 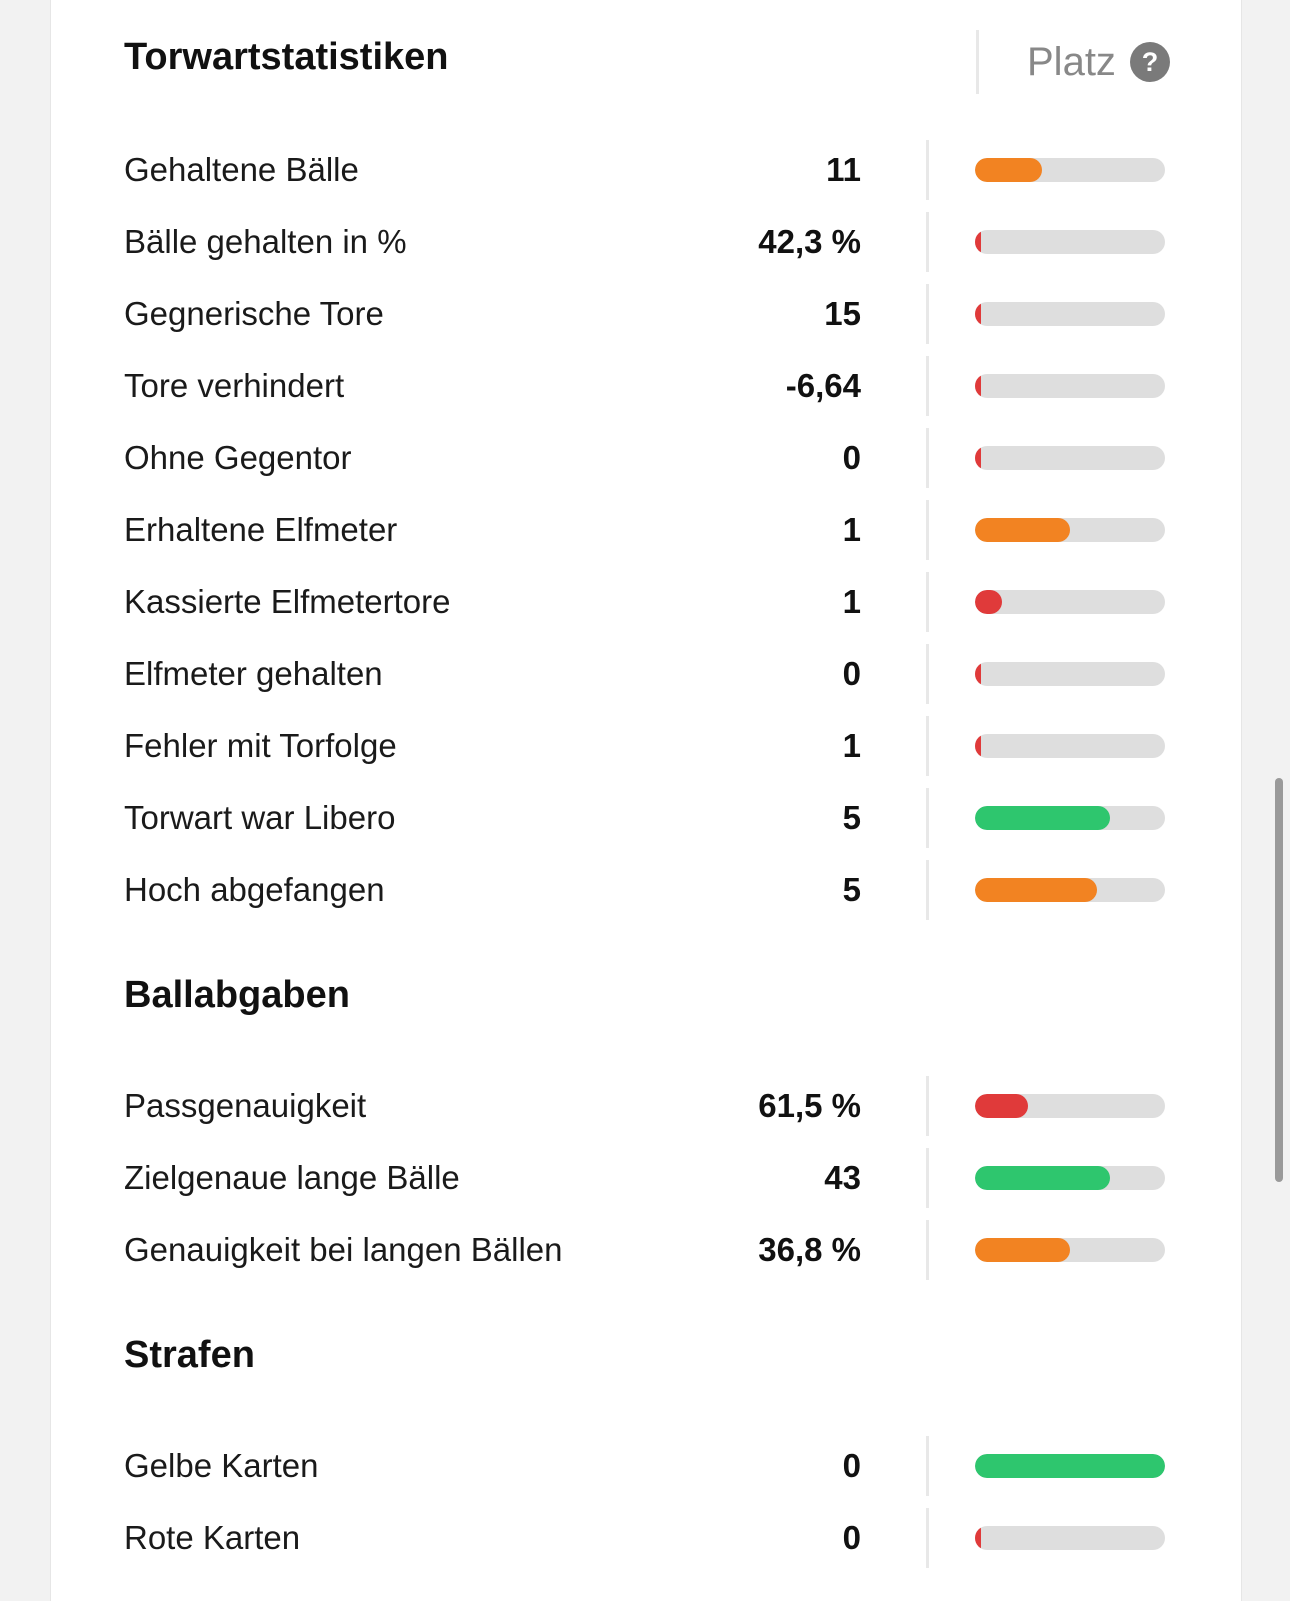 What do you see at coordinates (646, 386) in the screenshot?
I see `stat-row: Tore verhindert -6,64` at bounding box center [646, 386].